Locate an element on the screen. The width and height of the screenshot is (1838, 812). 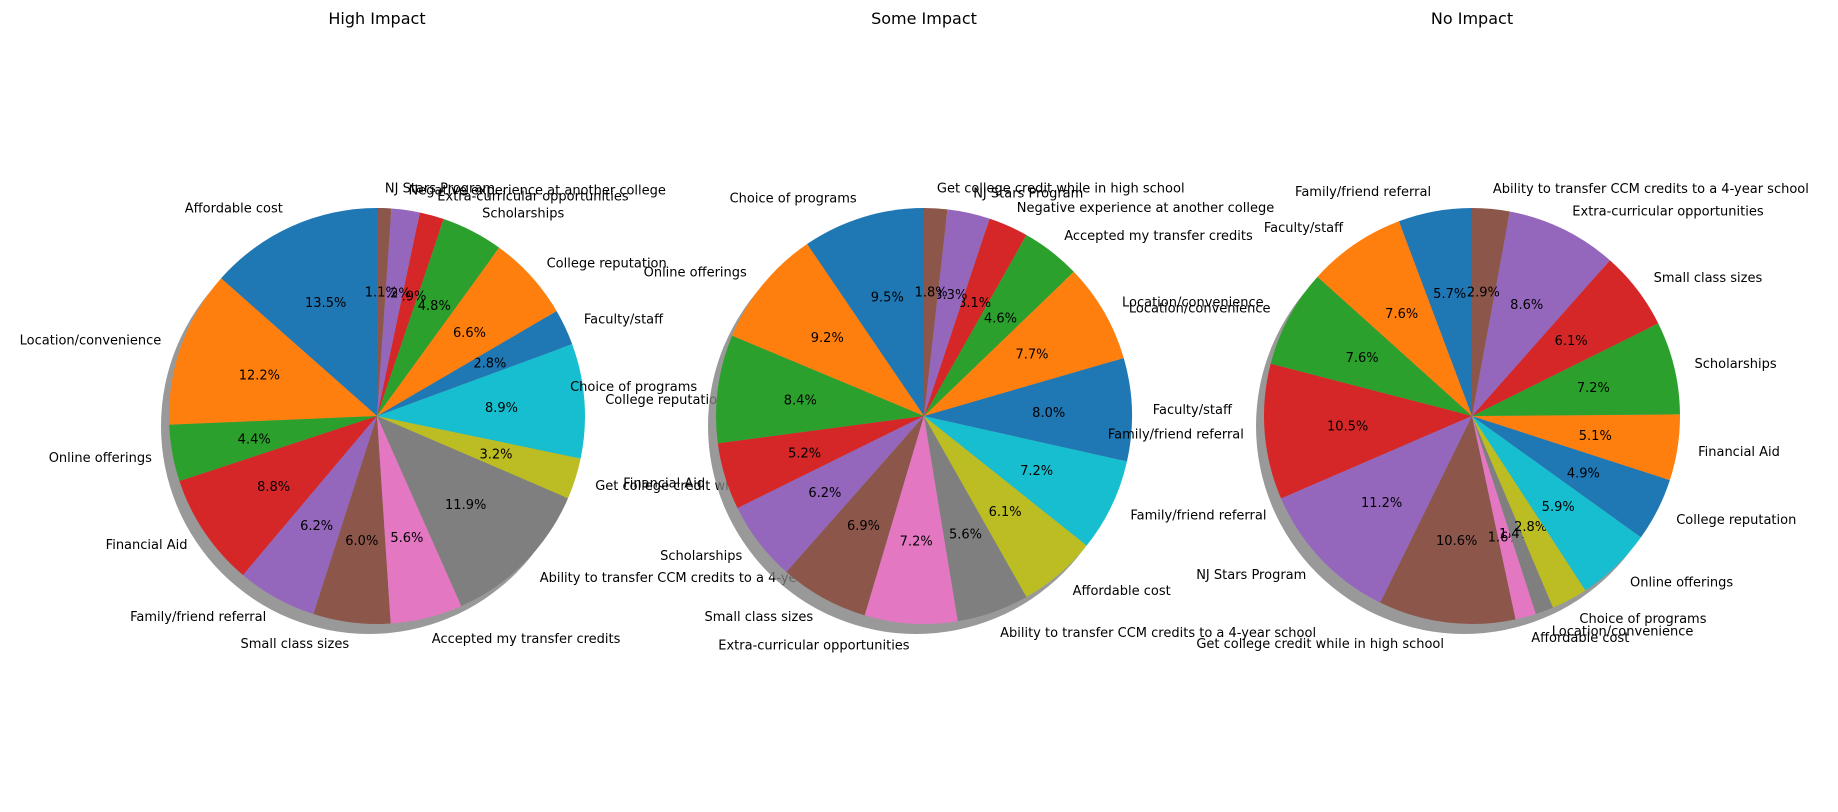
slice-percent-label: 9.5% is located at coordinates (887, 298).